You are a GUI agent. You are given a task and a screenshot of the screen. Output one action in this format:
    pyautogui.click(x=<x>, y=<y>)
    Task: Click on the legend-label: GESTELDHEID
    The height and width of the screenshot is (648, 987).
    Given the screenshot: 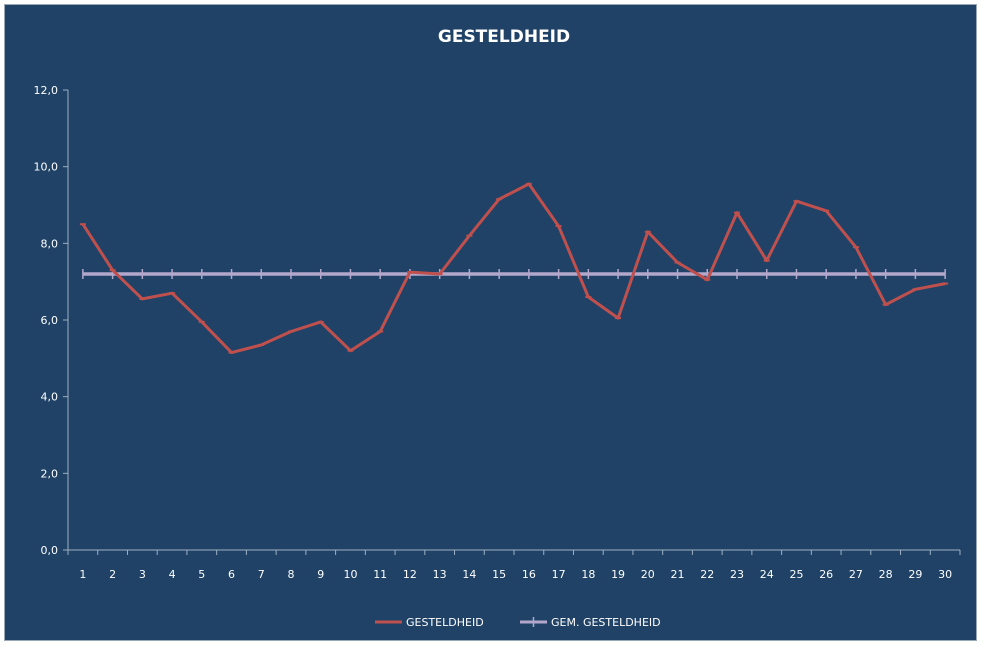 What is the action you would take?
    pyautogui.click(x=445, y=622)
    